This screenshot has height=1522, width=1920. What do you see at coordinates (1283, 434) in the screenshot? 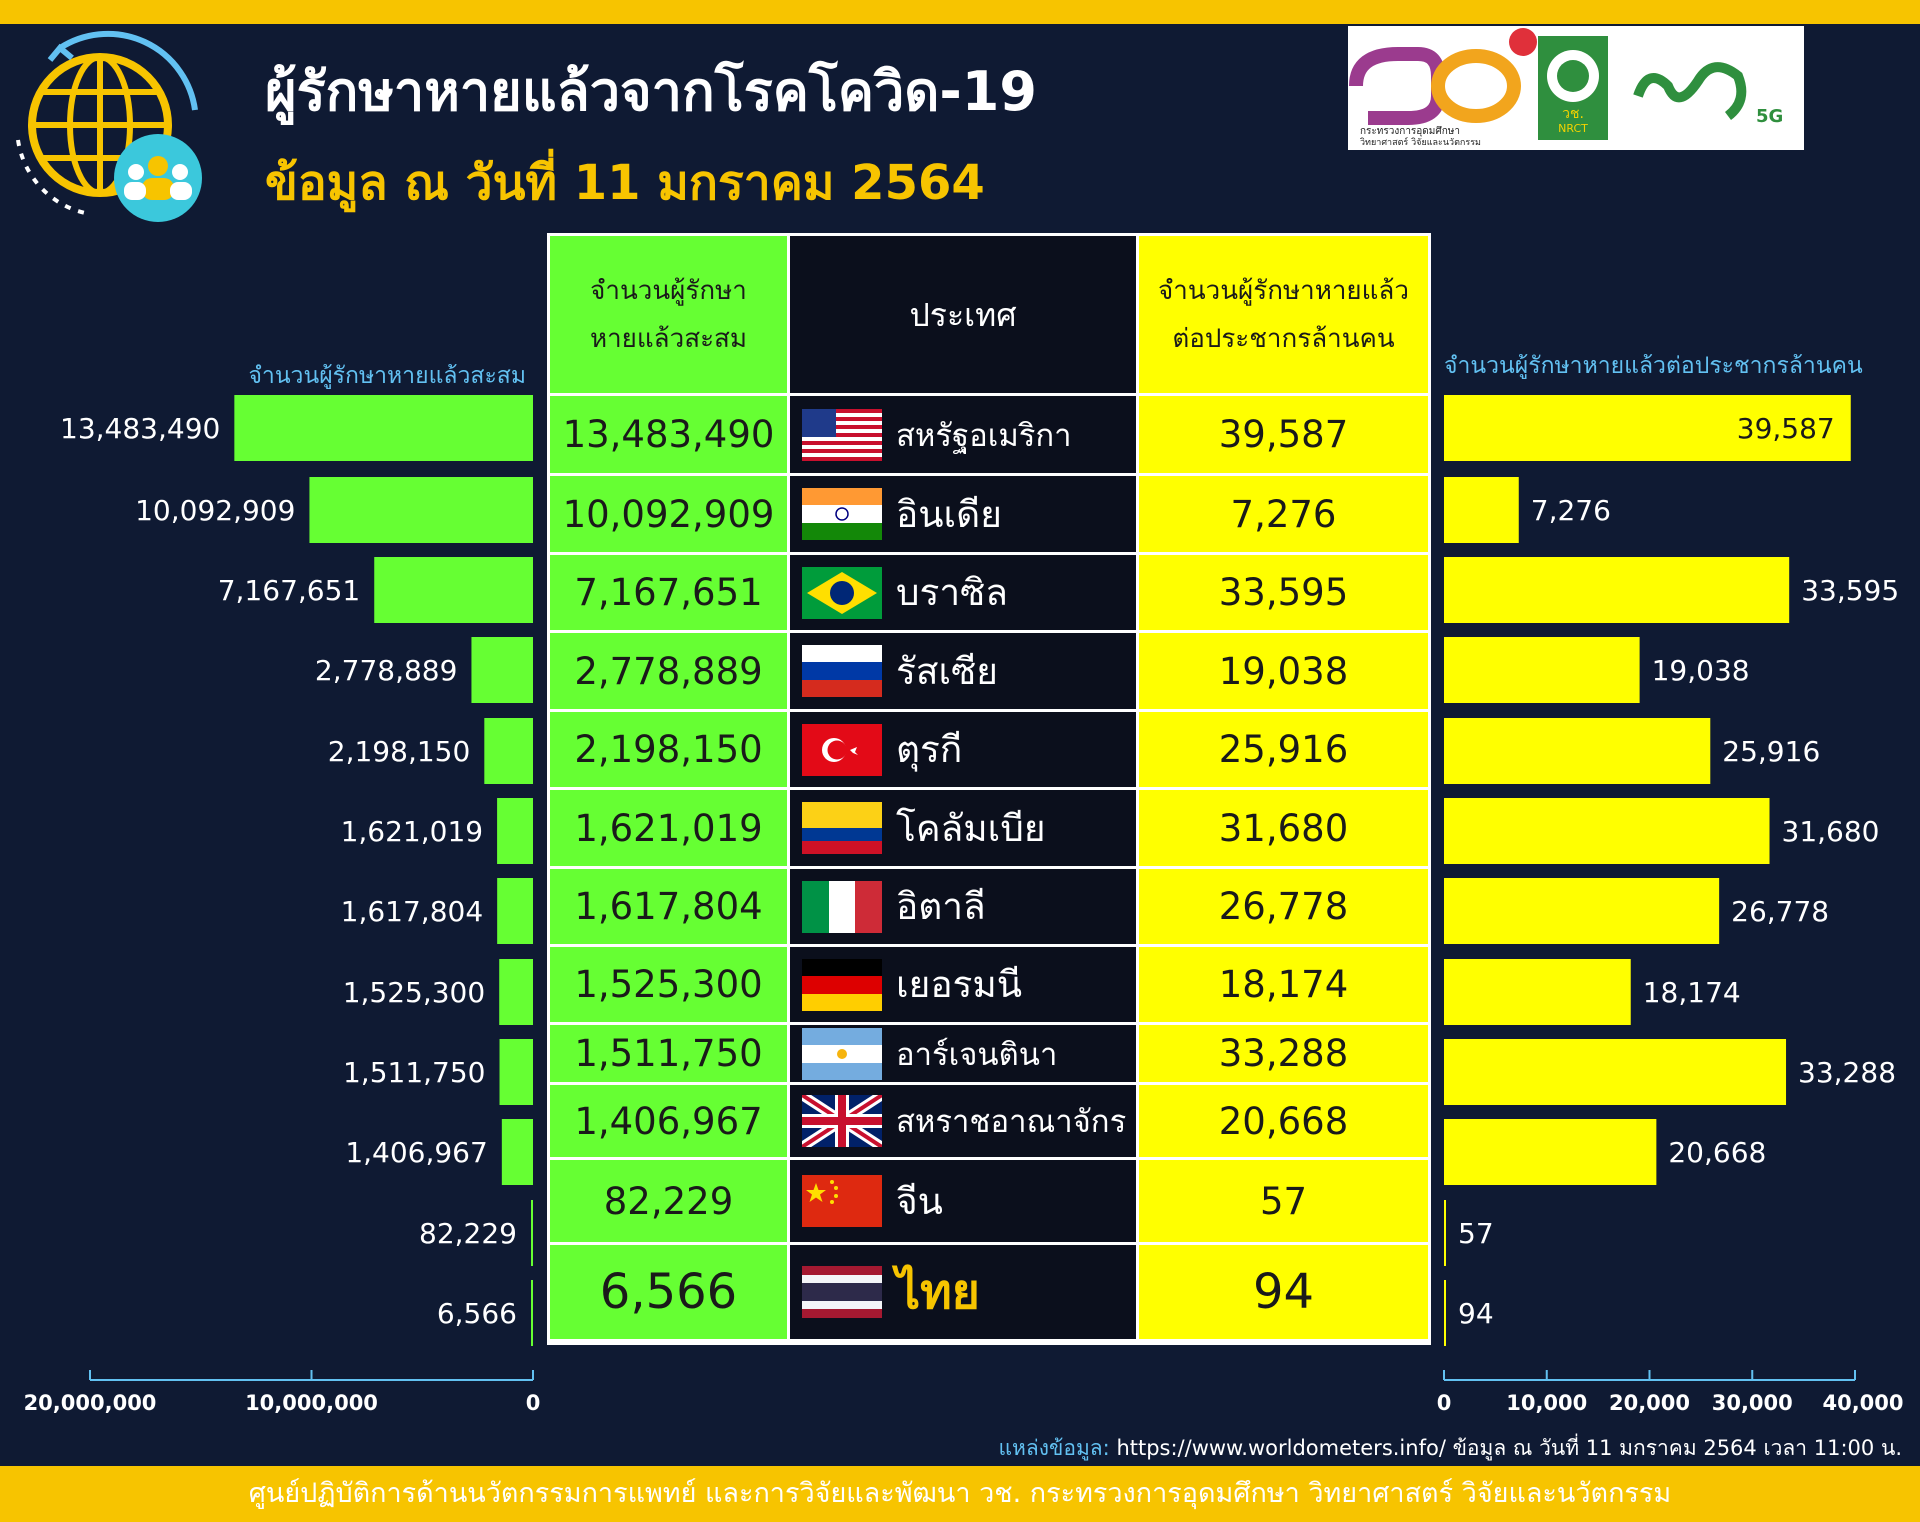
I see `table-cell-per-million: 39,587` at bounding box center [1283, 434].